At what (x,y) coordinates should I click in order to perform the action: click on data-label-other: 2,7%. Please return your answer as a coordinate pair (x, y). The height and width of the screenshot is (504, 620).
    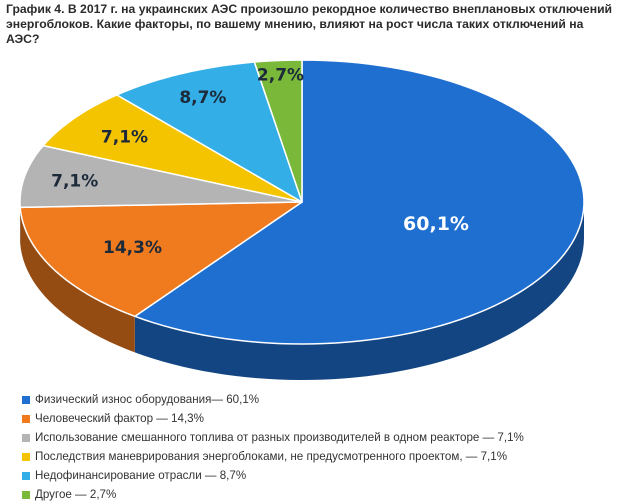
    Looking at the image, I should click on (280, 76).